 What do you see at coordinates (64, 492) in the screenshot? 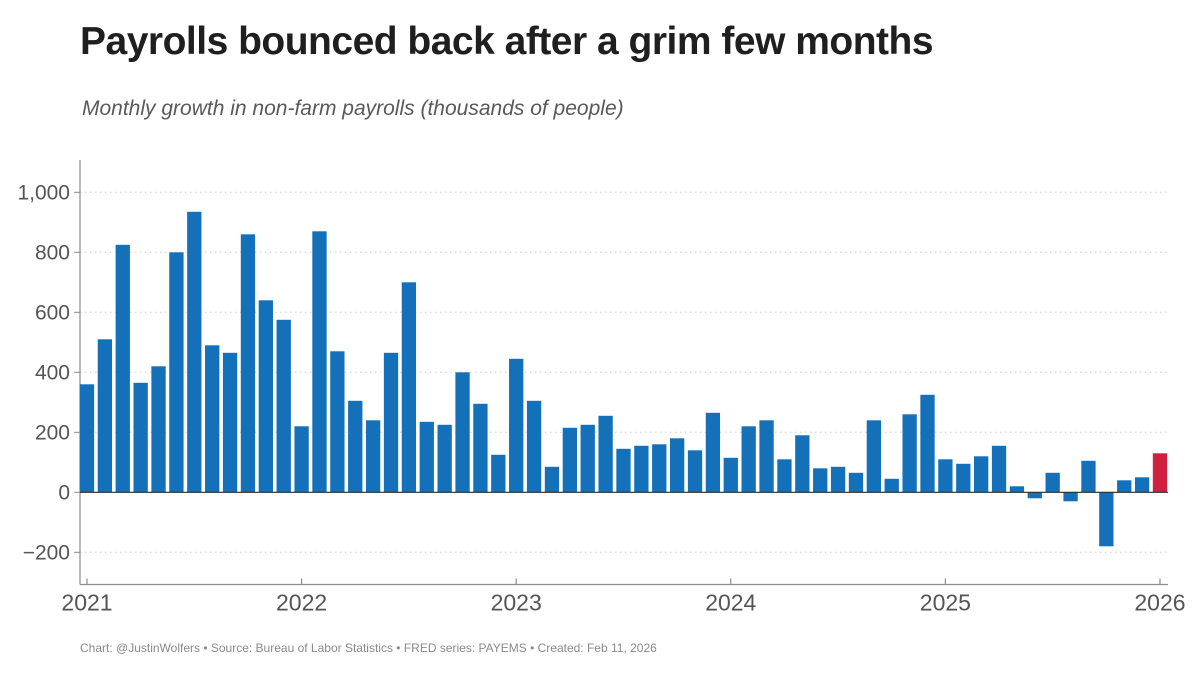
I see `y-axis-label: 0` at bounding box center [64, 492].